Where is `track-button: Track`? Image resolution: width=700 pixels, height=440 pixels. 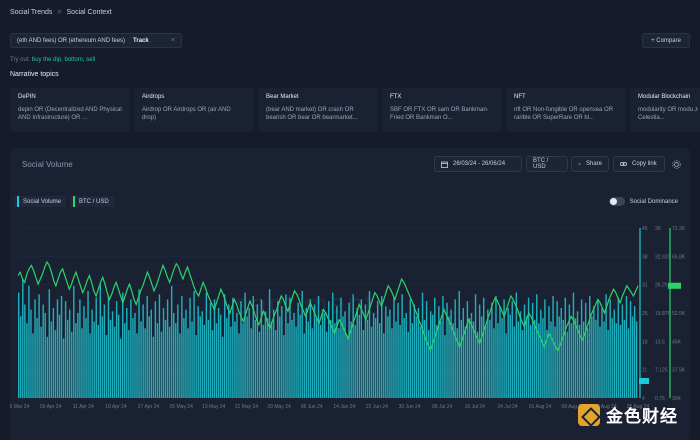
track-button: Track is located at coordinates (141, 40).